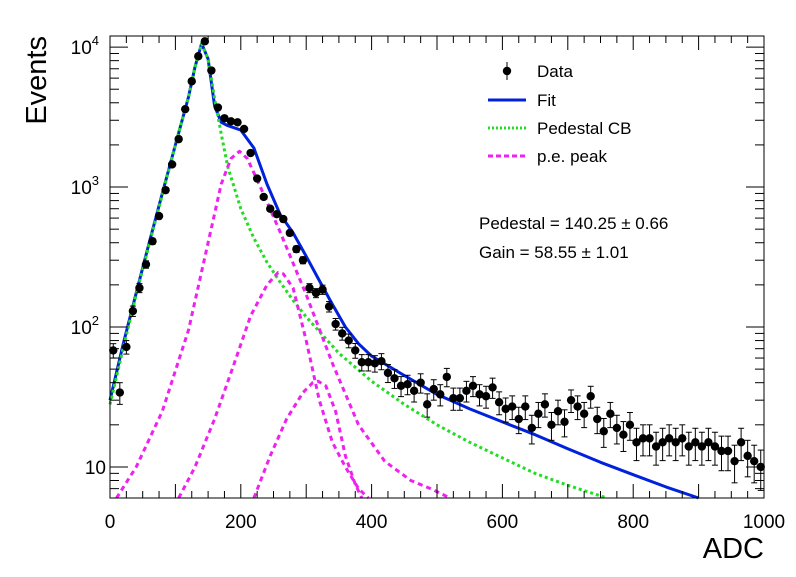  What do you see at coordinates (555, 71) in the screenshot?
I see `legend-label: Data` at bounding box center [555, 71].